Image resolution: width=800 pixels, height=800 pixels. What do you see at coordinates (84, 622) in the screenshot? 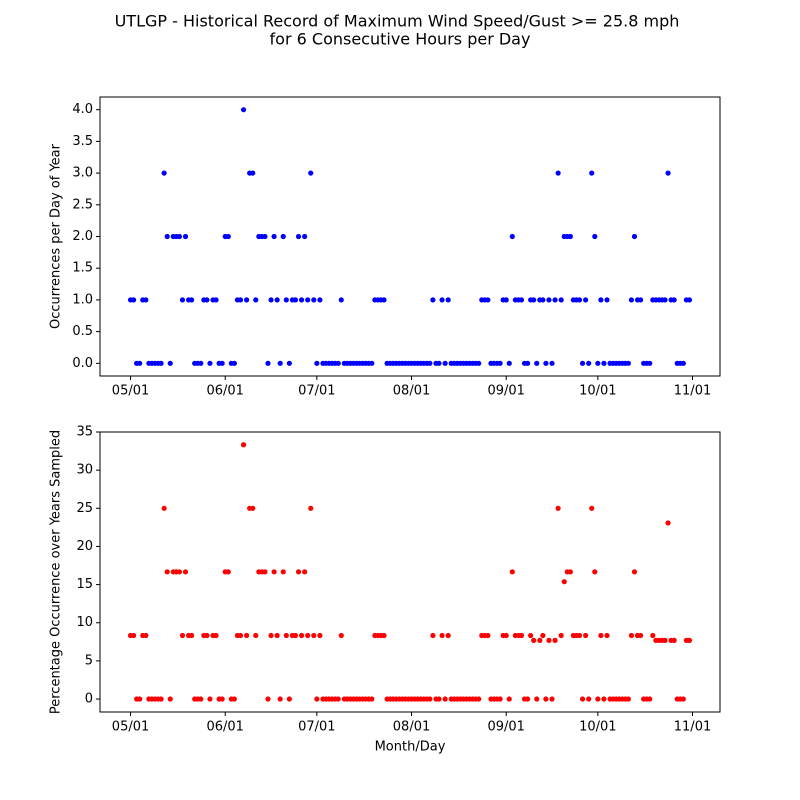
I see `y-tick-label: 10` at bounding box center [84, 622].